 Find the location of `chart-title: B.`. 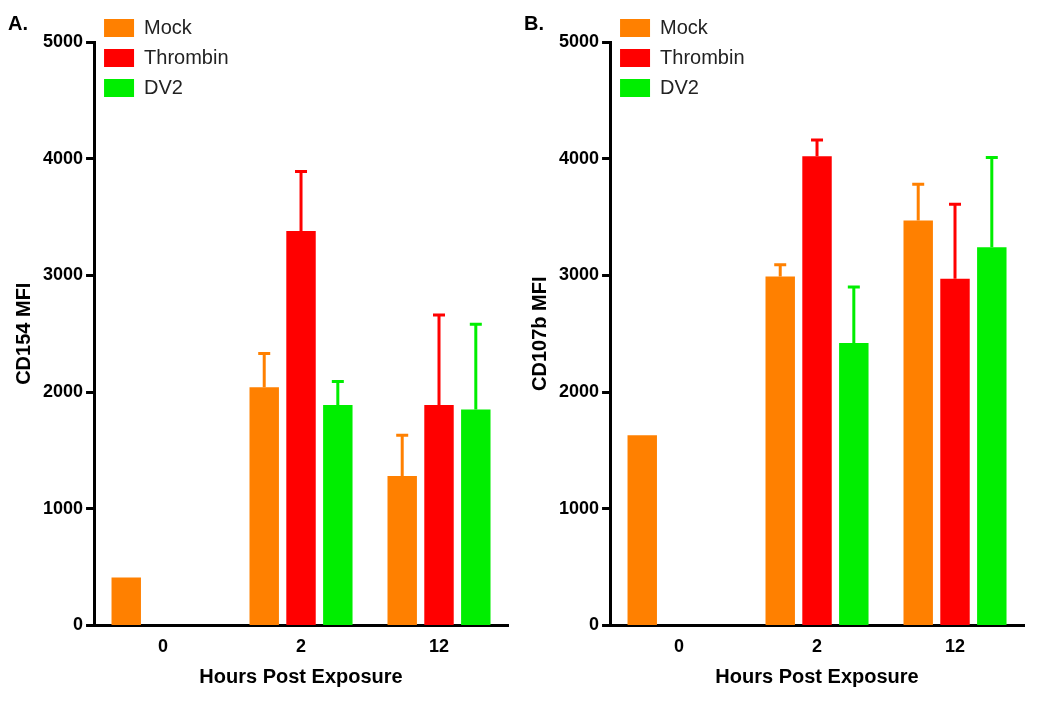

chart-title: B. is located at coordinates (534, 22).